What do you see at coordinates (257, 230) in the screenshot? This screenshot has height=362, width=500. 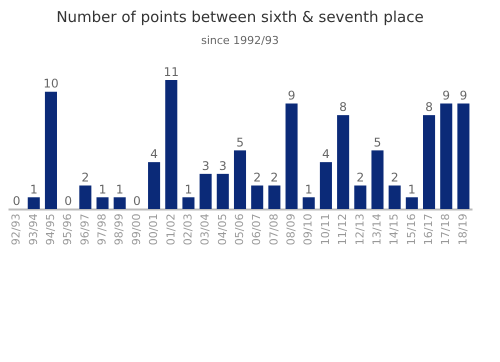 I see `x-tick-label: 06/07` at bounding box center [257, 230].